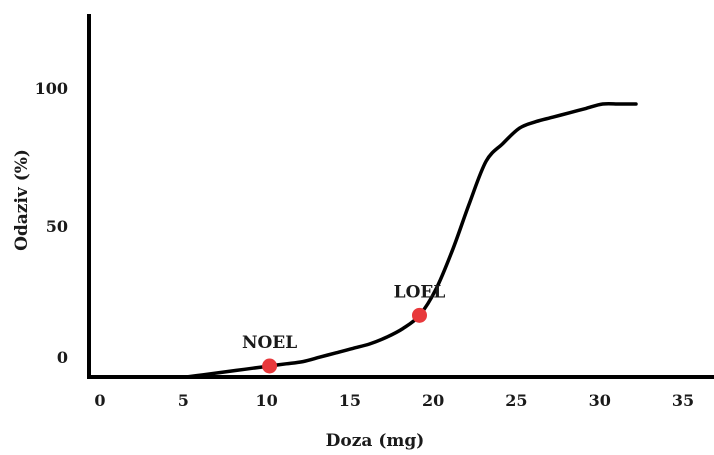 The height and width of the screenshot is (455, 714). Describe the element at coordinates (419, 315) in the screenshot. I see `loel-point` at that location.